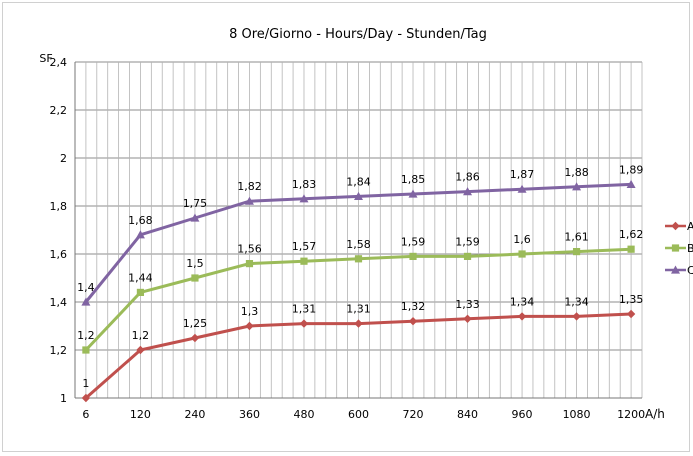 The image size is (693, 456). Describe the element at coordinates (690, 270) in the screenshot. I see `legend-label: C` at that location.